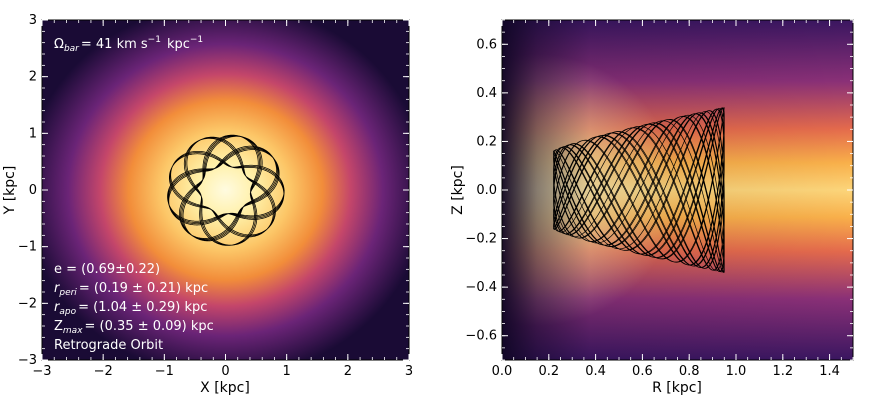  I want to click on left-y-tick-label: −1, so click(27, 247).